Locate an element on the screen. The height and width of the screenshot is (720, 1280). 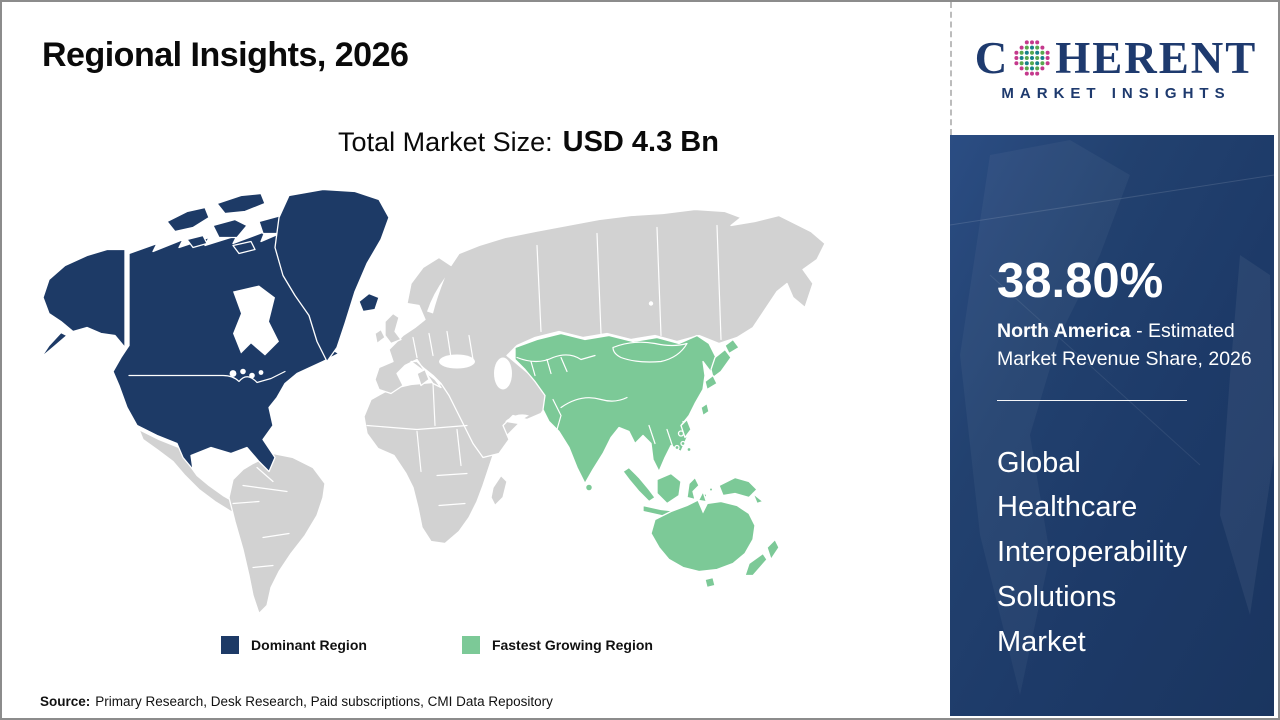
legend-item-dominant: Dominant Region is located at coordinates (294, 645).